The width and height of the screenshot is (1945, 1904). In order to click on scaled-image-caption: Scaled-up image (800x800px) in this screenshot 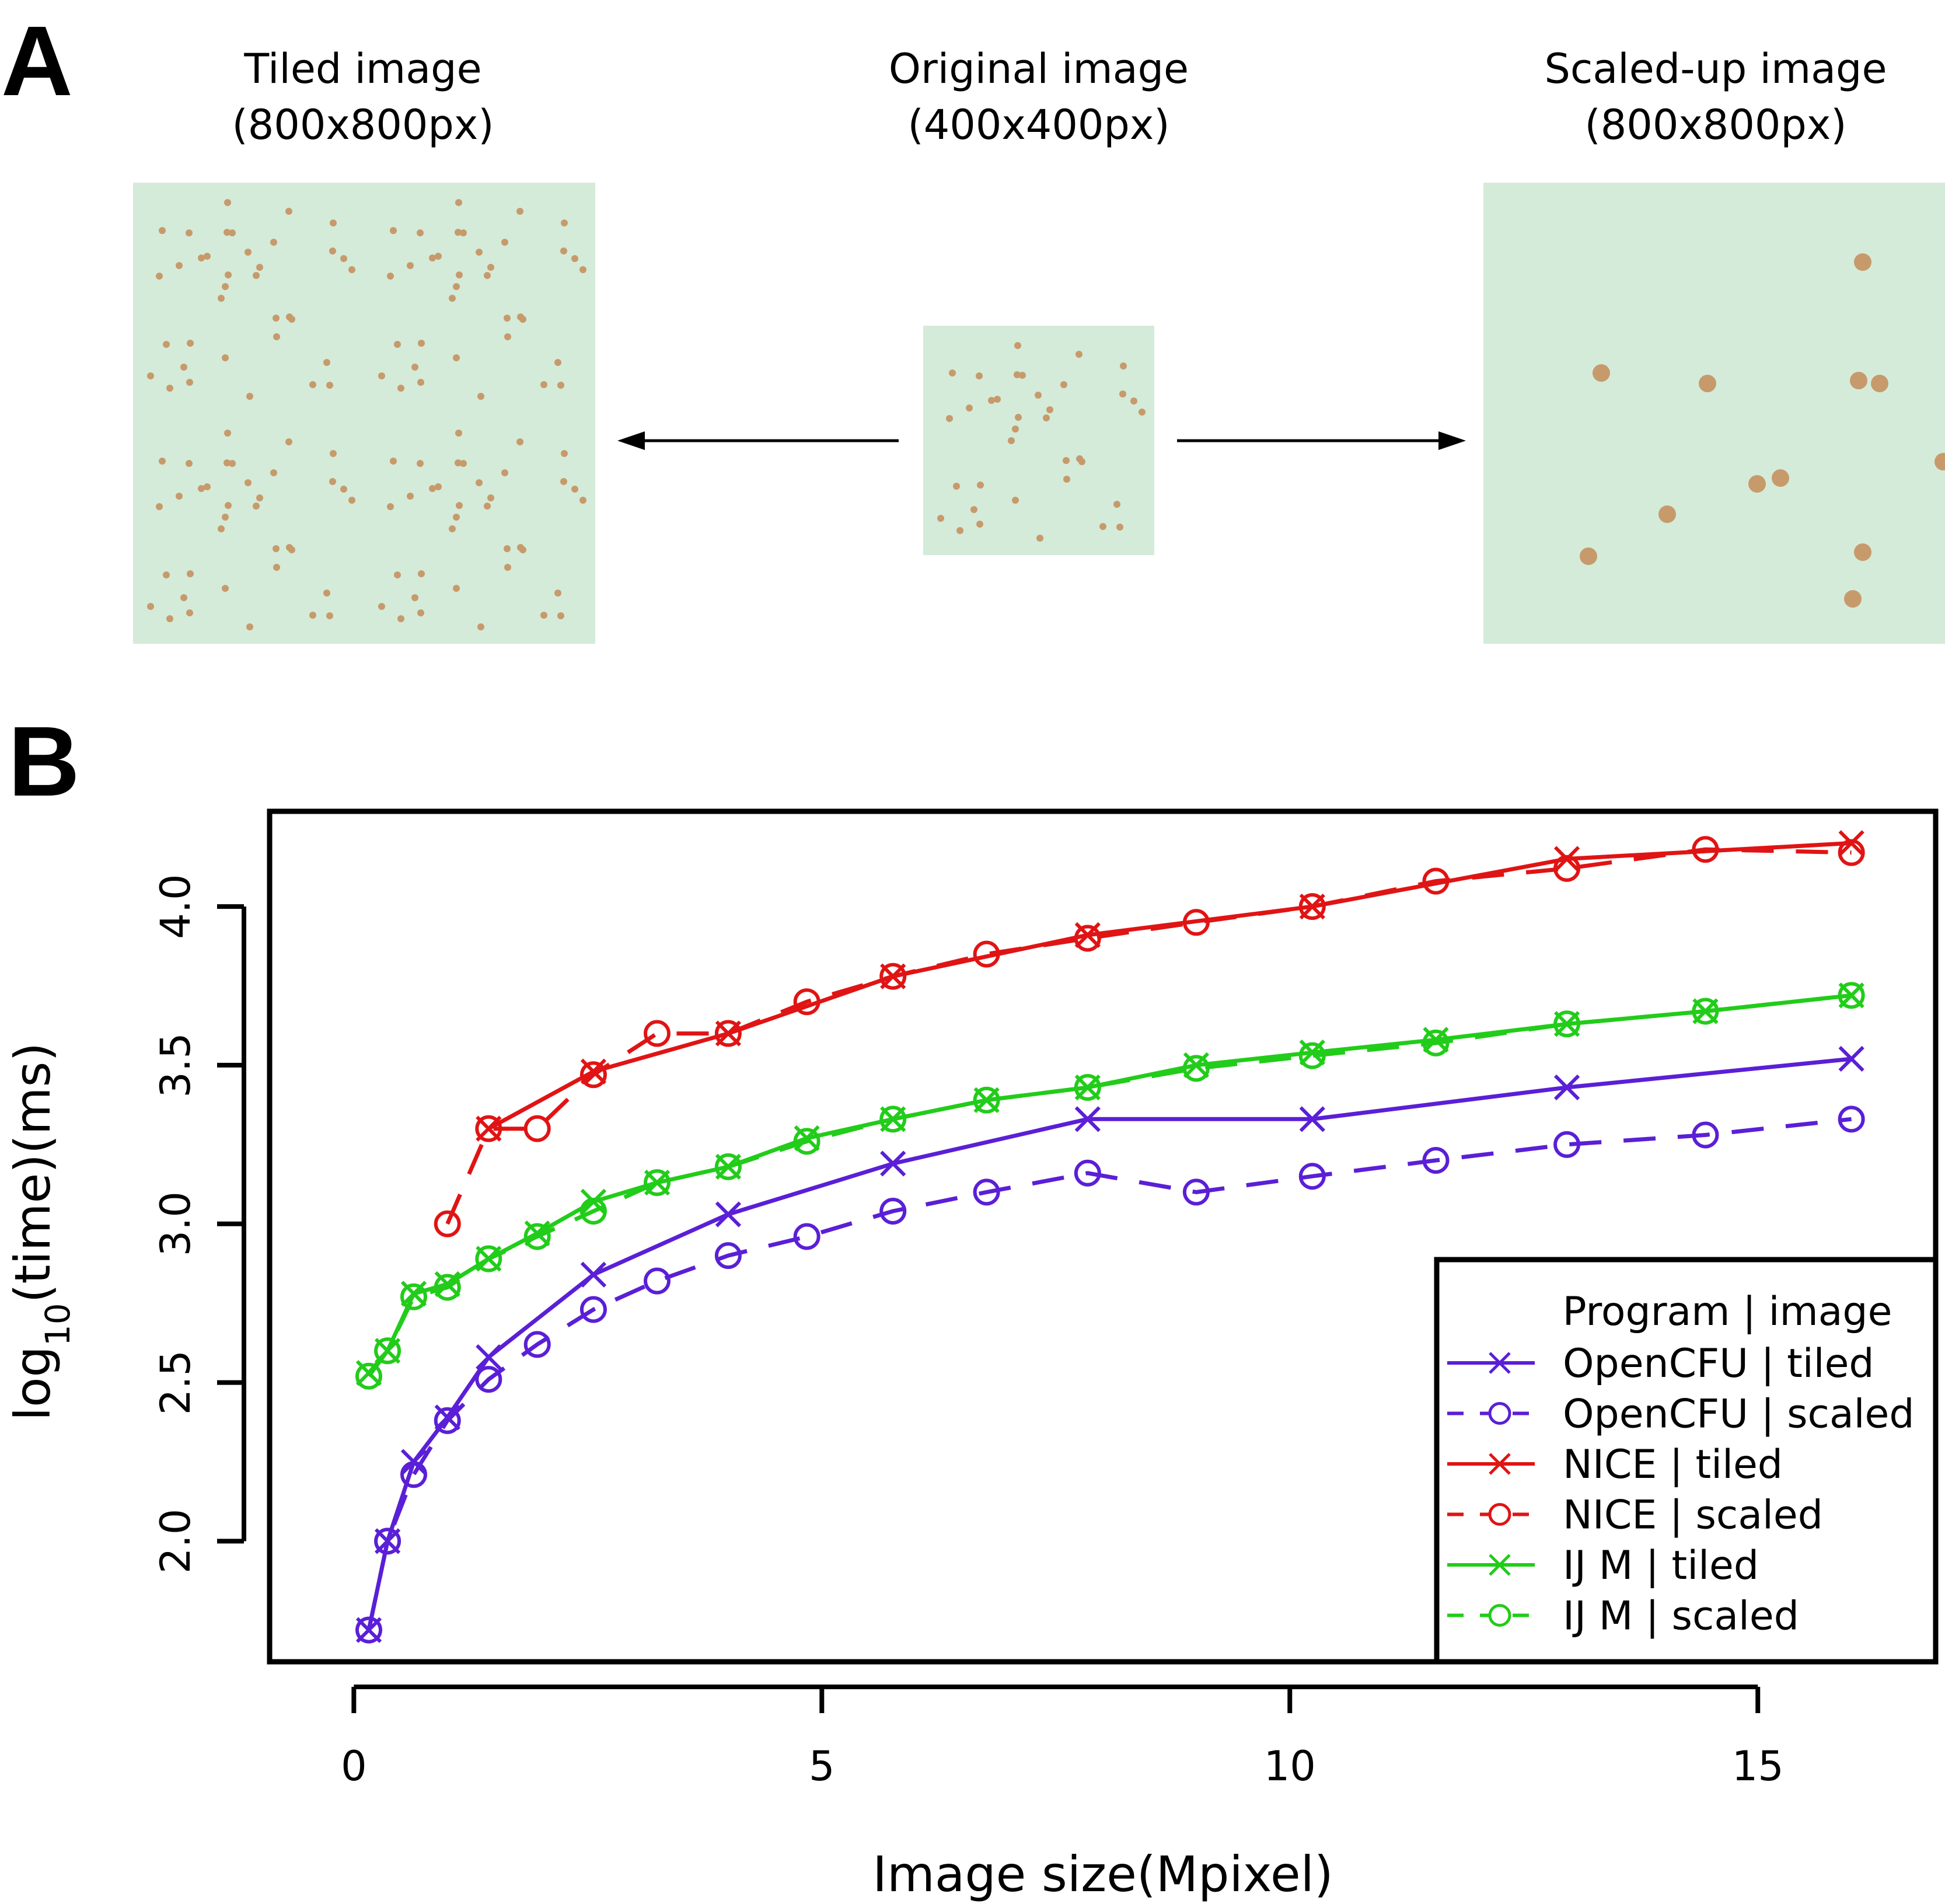, I will do `click(1713, 97)`.